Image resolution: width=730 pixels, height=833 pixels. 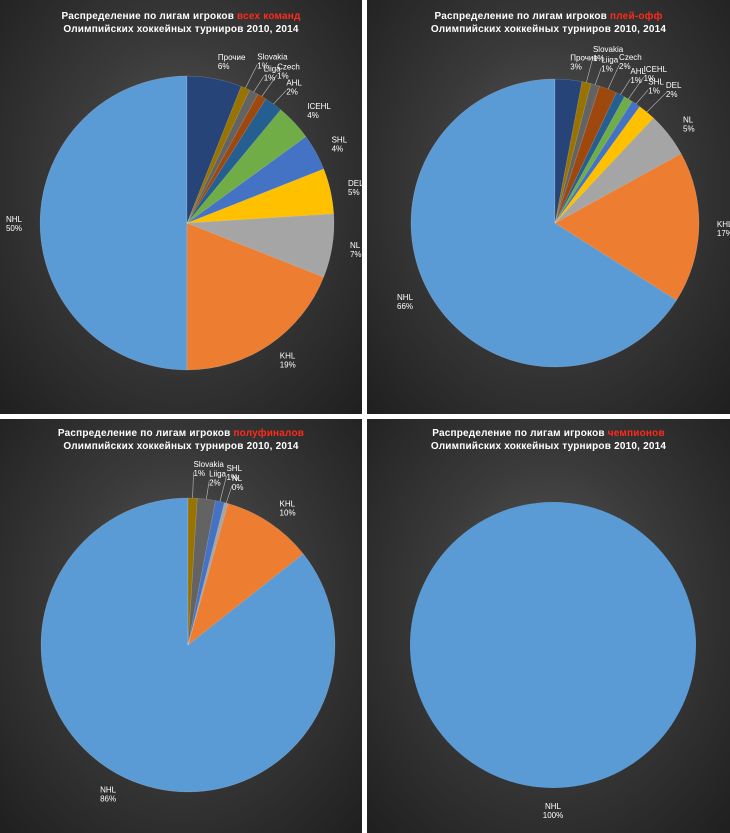 I want to click on slice-value-icehl: 4%, so click(x=313, y=115).